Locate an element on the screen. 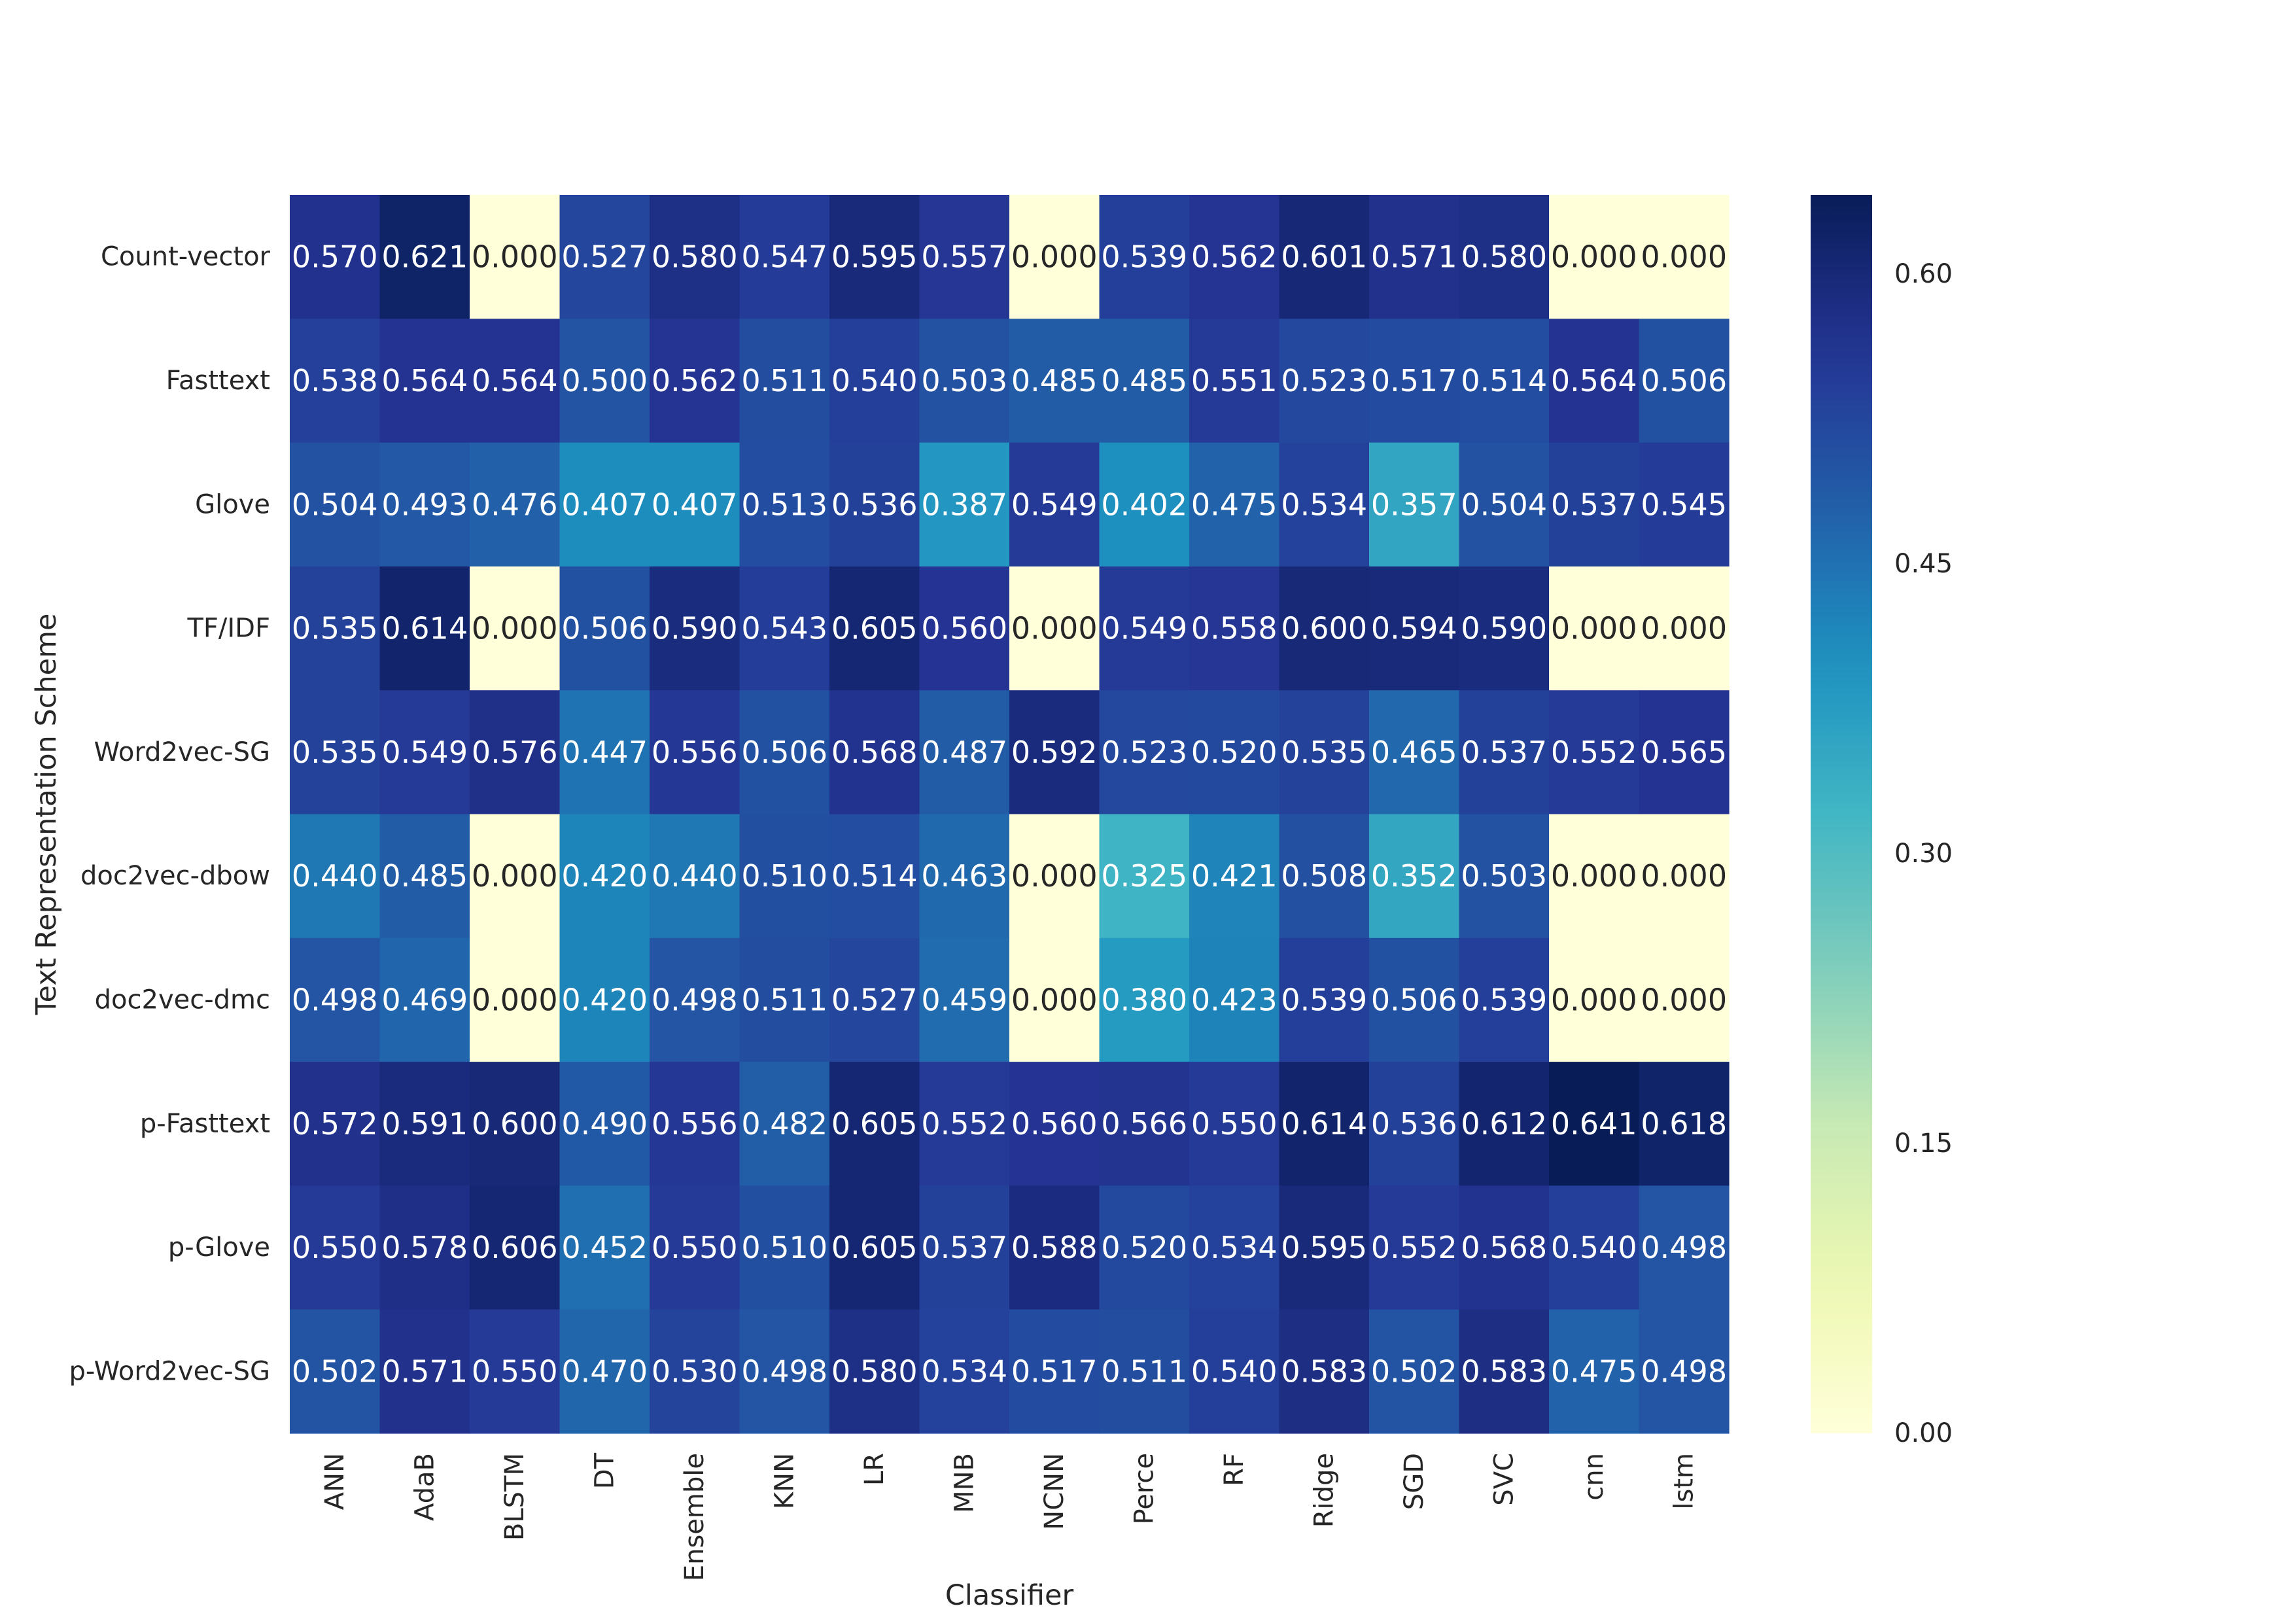  cell-value-label: 0.618 is located at coordinates (1684, 1124).